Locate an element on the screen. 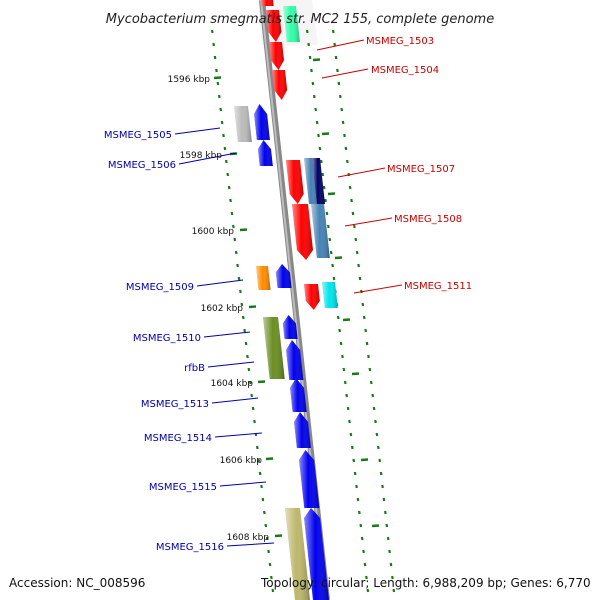 This screenshot has height=600, width=600. gene-label-msmeg-1508: MSMEG_1508 is located at coordinates (428, 219).